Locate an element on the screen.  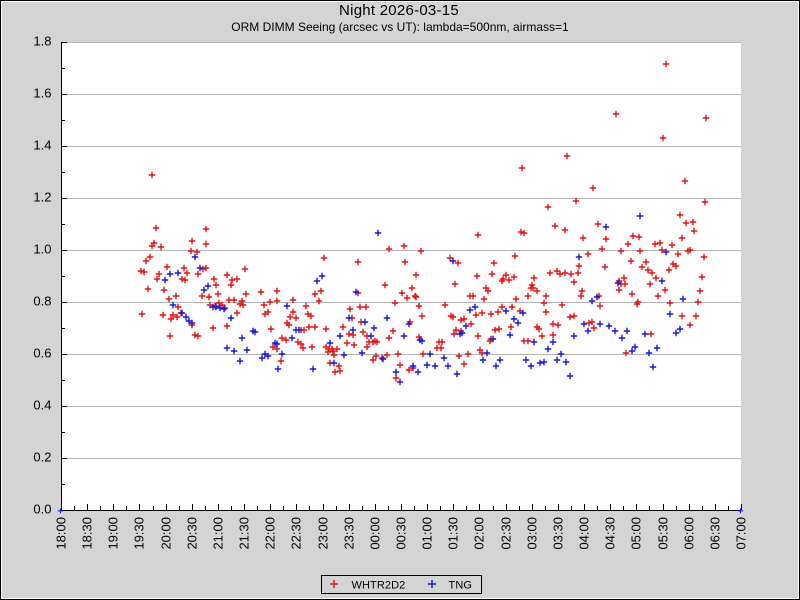
svg-text: 0.6 is located at coordinates (42, 353).